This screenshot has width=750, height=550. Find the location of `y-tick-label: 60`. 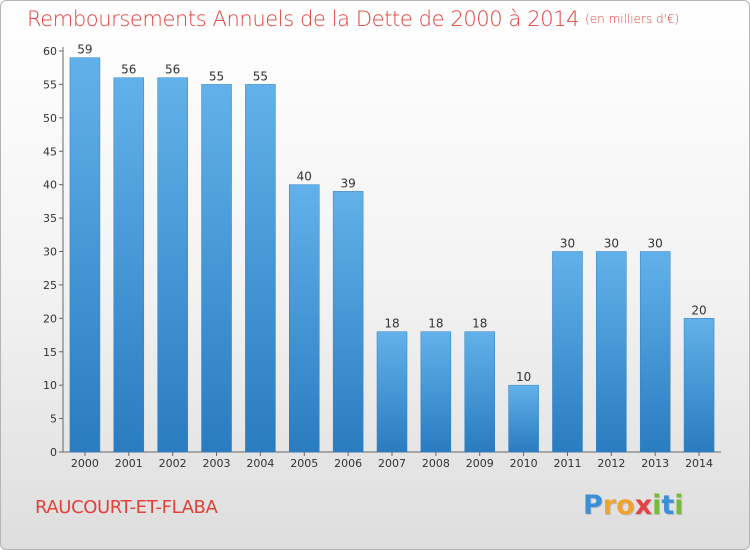

y-tick-label: 60 is located at coordinates (50, 51).